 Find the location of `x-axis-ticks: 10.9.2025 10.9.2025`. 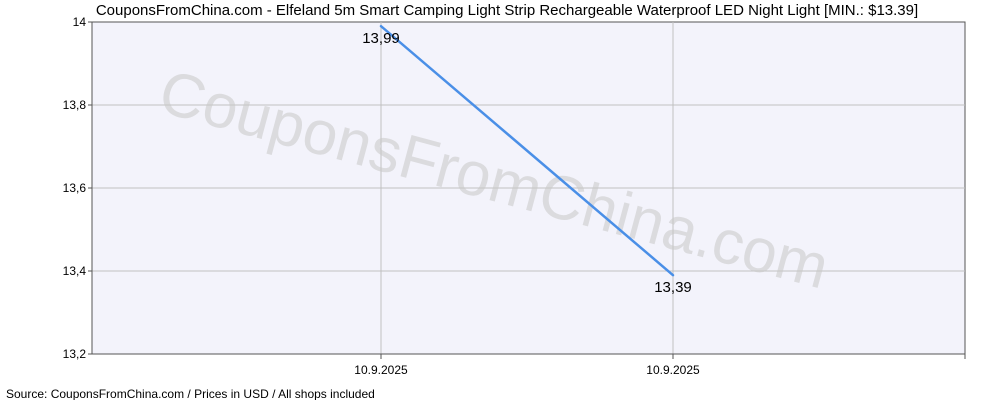

x-axis-ticks: 10.9.2025 10.9.2025 is located at coordinates (660, 365).